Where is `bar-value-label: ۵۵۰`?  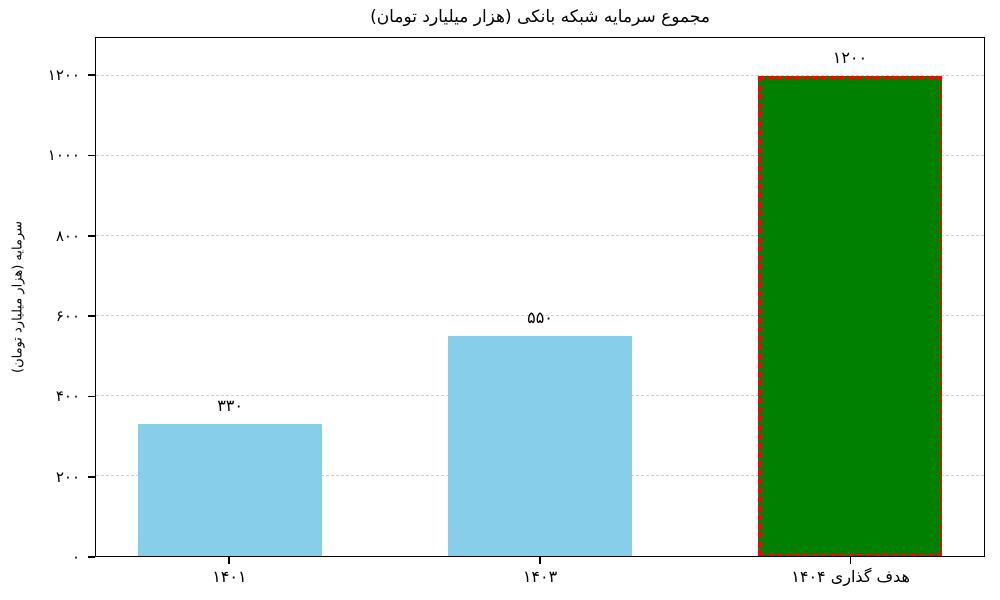 bar-value-label: ۵۵۰ is located at coordinates (540, 317).